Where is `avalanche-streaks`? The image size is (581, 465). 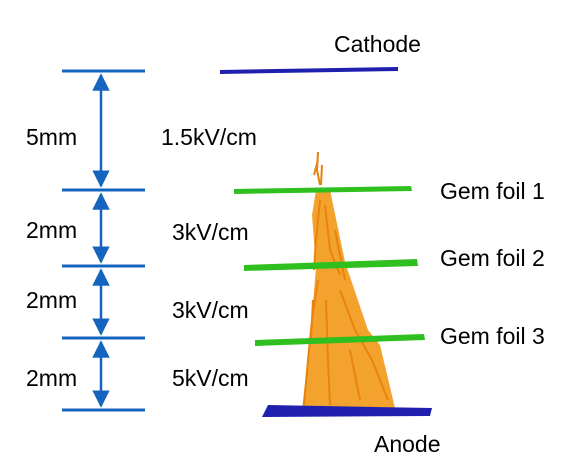
avalanche-streaks is located at coordinates (346, 278).